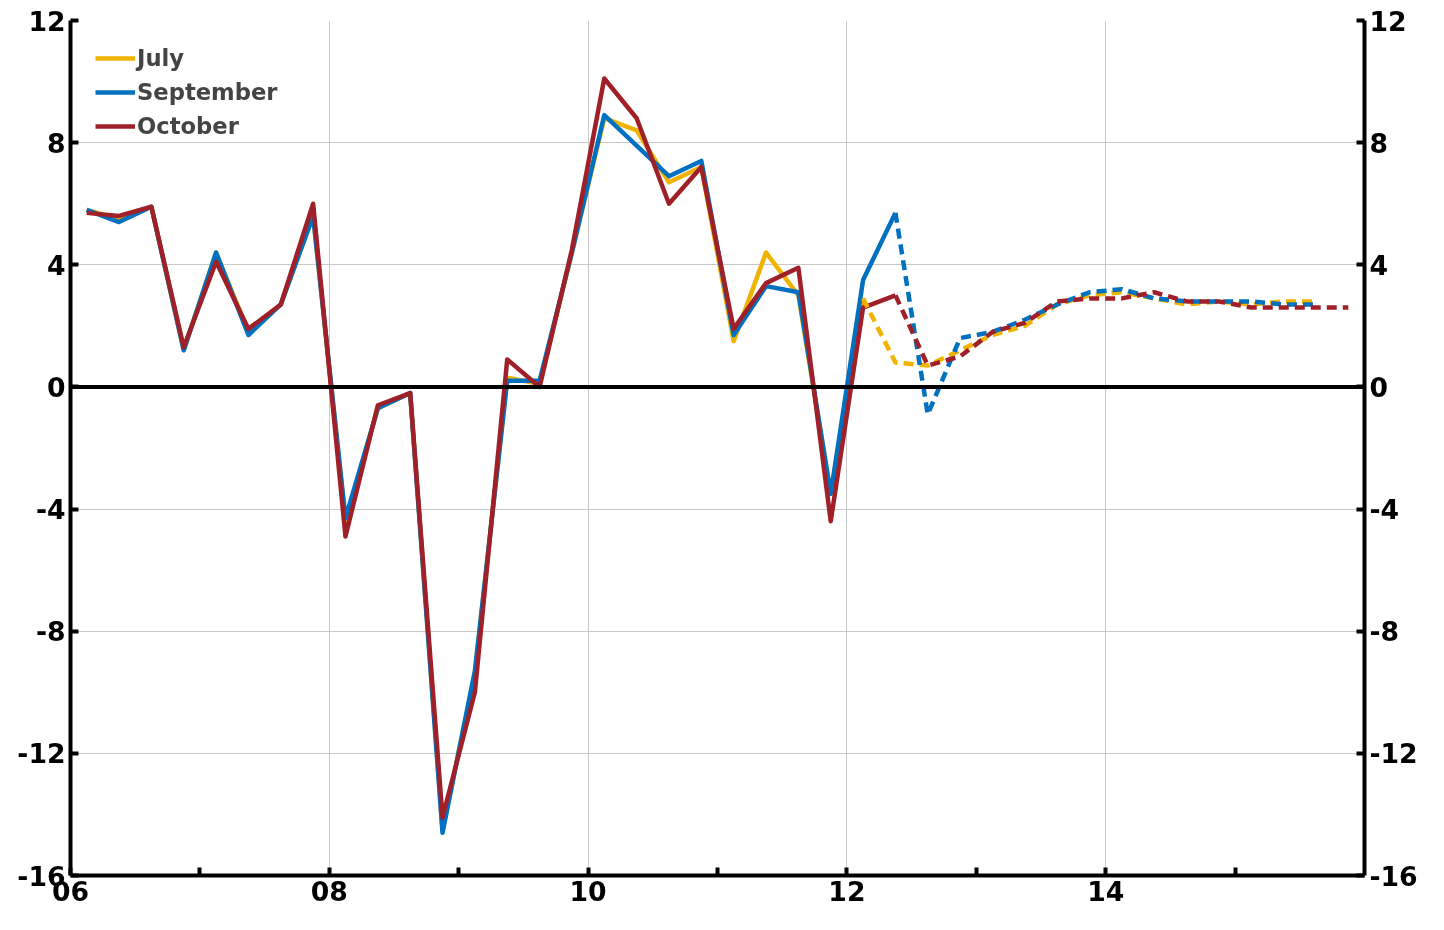  Describe the element at coordinates (56, 387) in the screenshot. I see `y-tick-label: 0` at that location.